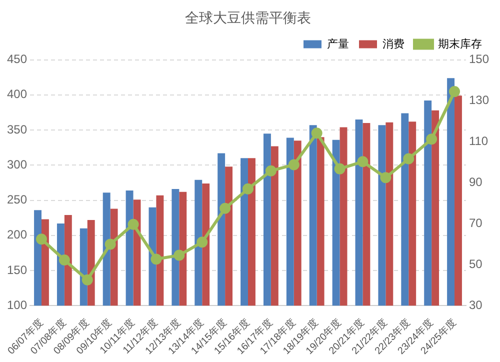 This screenshot has height=362, width=500. I want to click on y2-tick-label: 150, so click(479, 59).